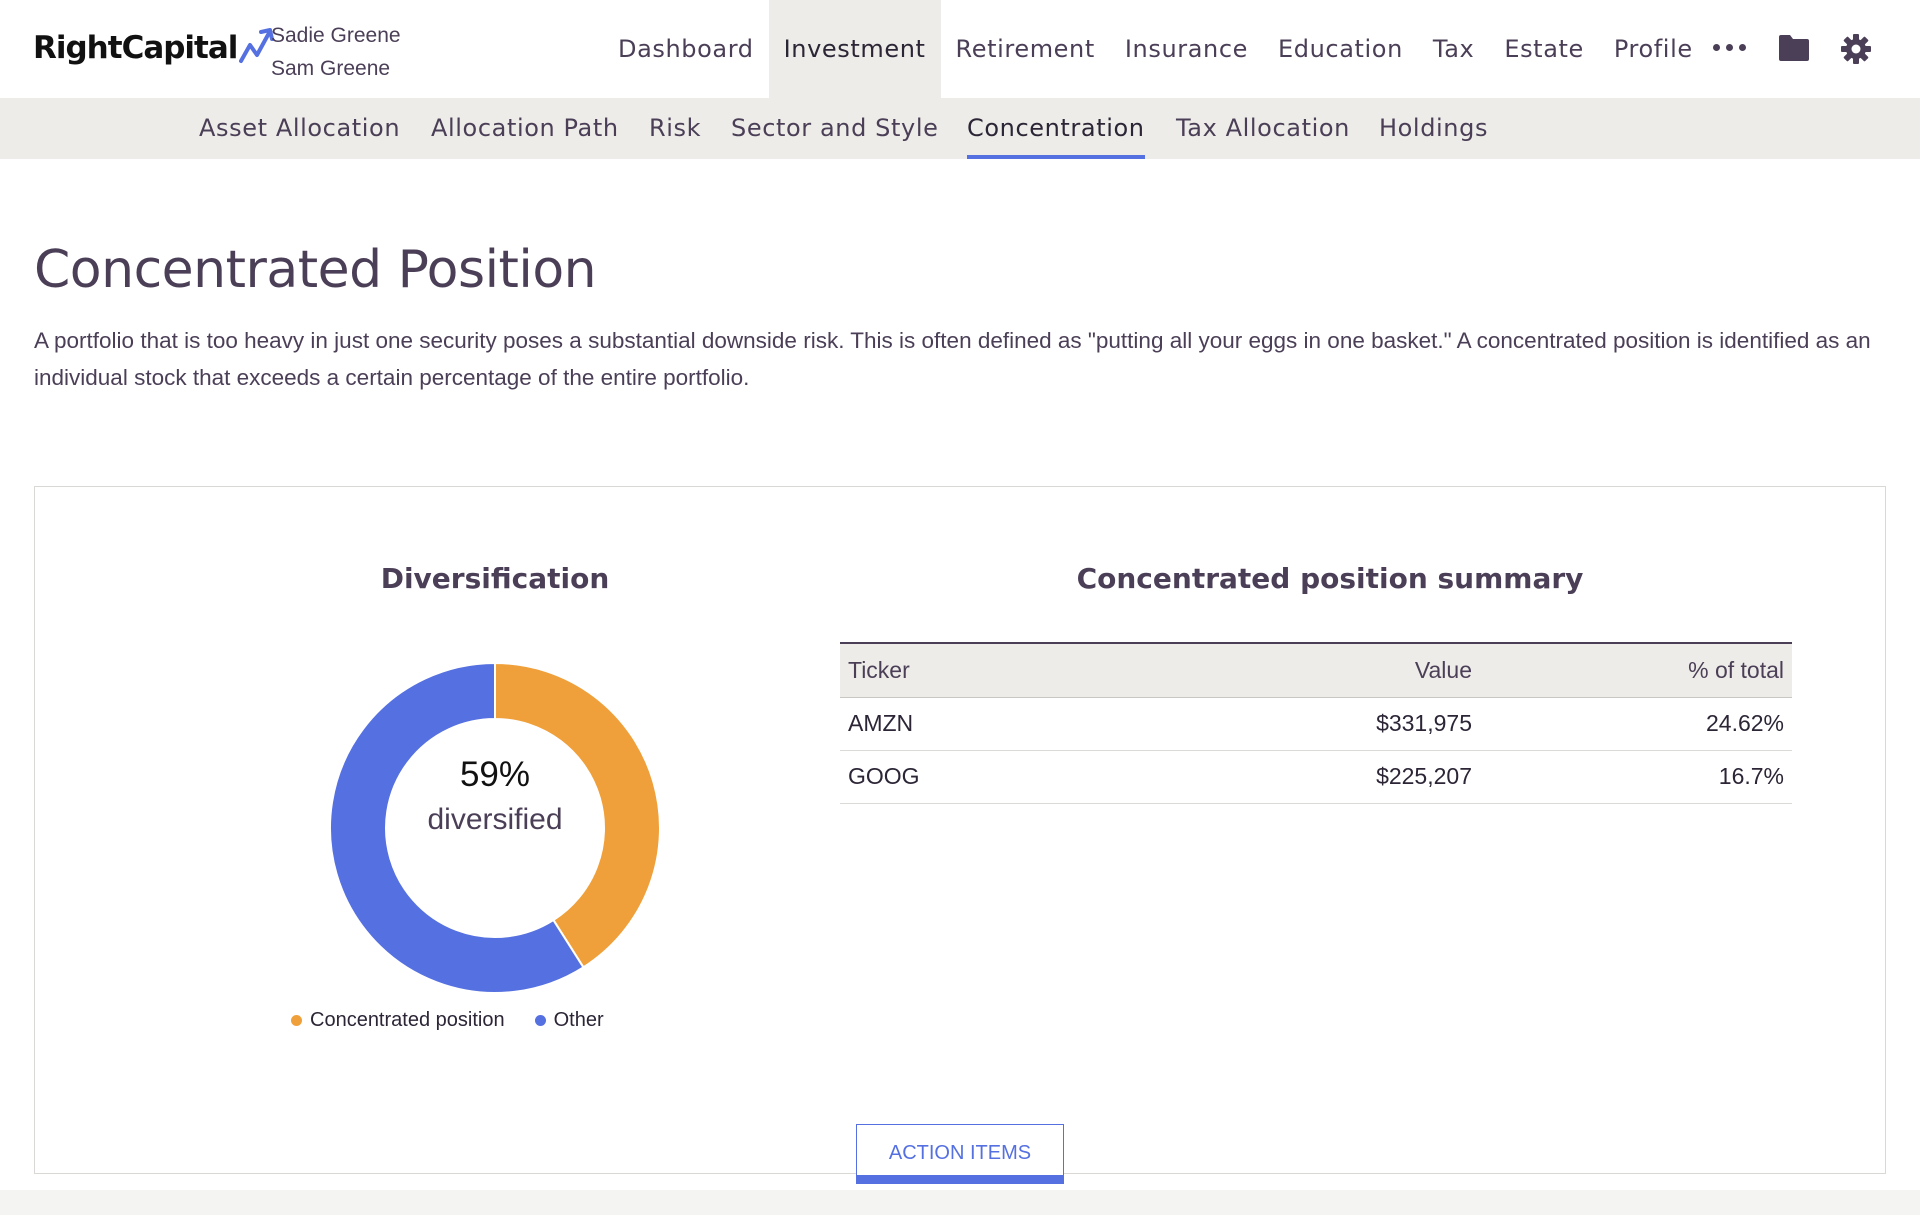 The image size is (1920, 1215). Describe the element at coordinates (525, 128) in the screenshot. I see `subnav-allocation-path: Allocation Path` at that location.